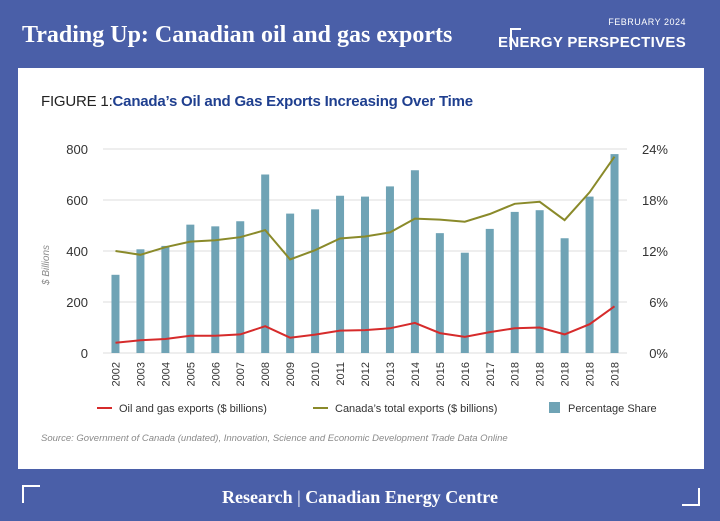  Describe the element at coordinates (77, 149) in the screenshot. I see `y-tick-label: 800` at that location.